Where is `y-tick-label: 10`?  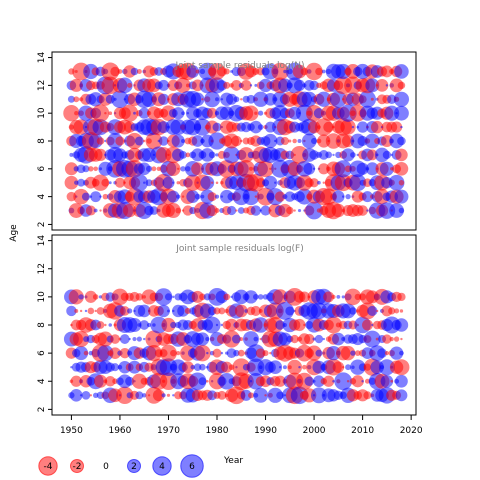
y-tick-label: 10 is located at coordinates (42, 113).